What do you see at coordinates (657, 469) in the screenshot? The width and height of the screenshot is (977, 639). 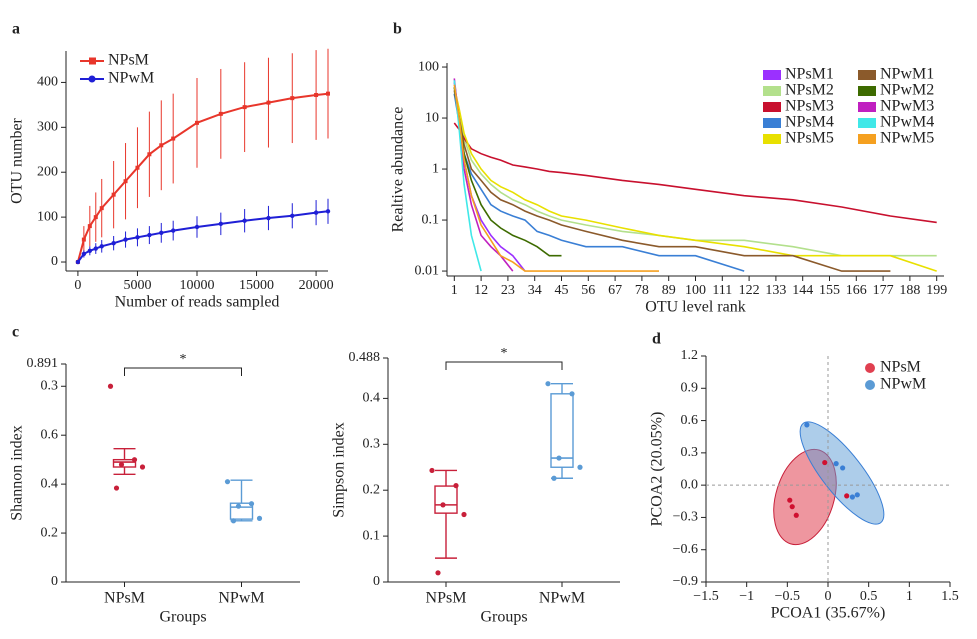 I see `y-axis-label: PCOA2 (20.05%)` at bounding box center [657, 469].